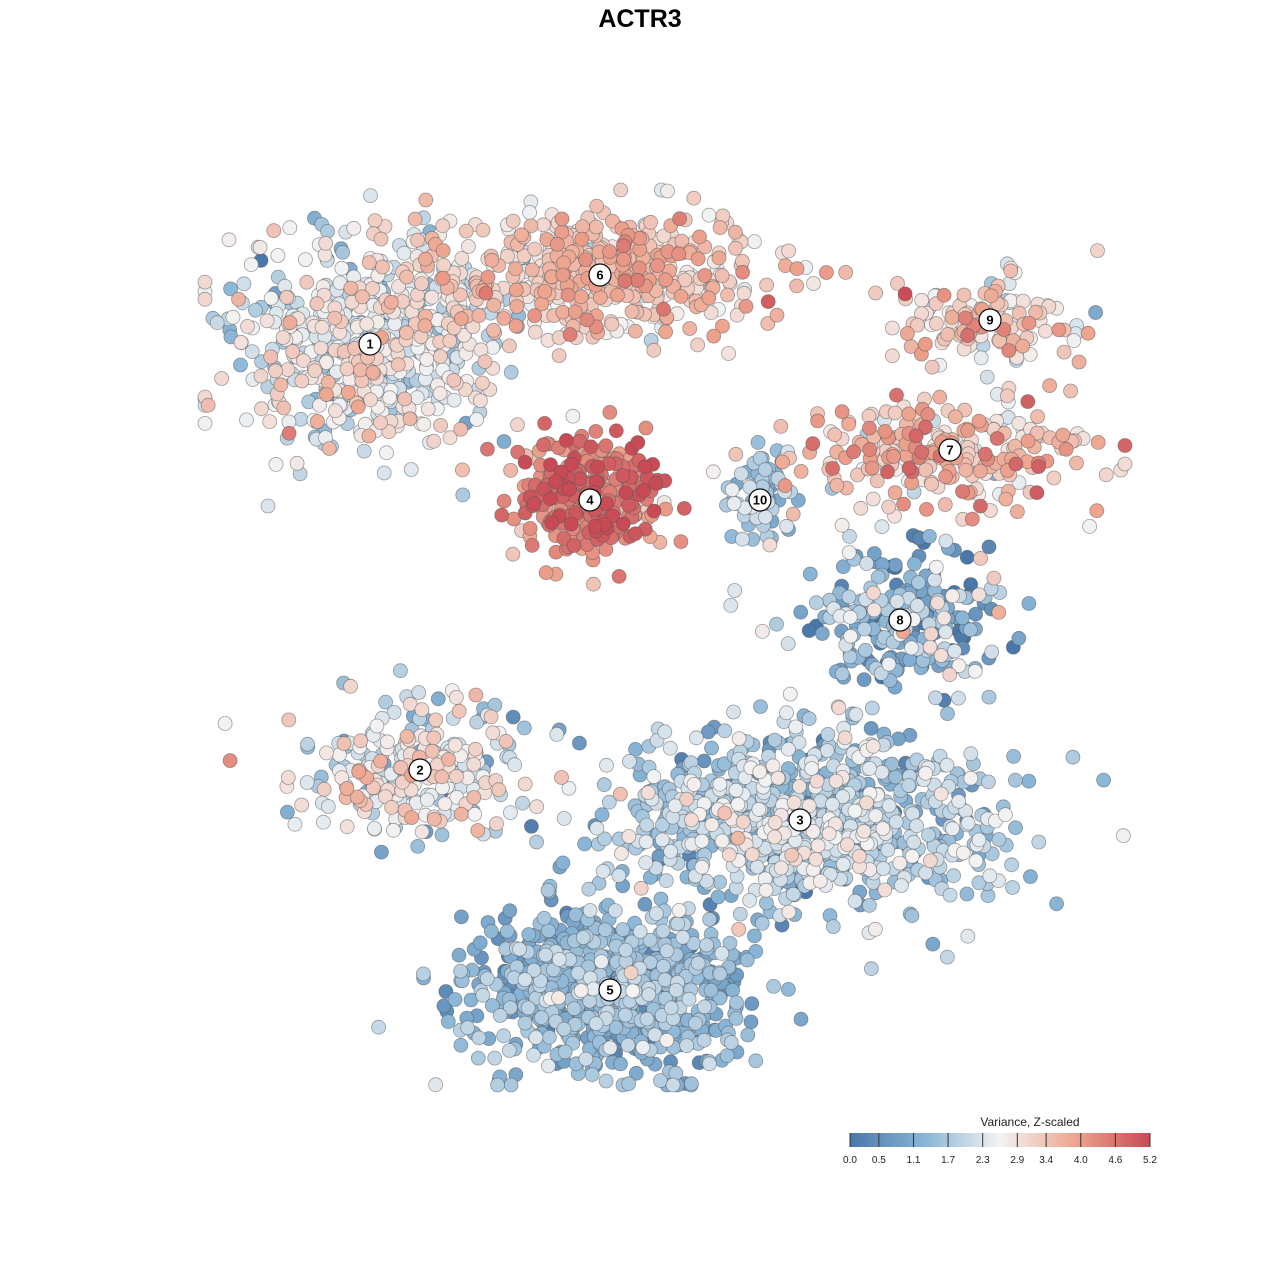  Describe the element at coordinates (370, 344) in the screenshot. I see `cluster-label-1: 1` at that location.